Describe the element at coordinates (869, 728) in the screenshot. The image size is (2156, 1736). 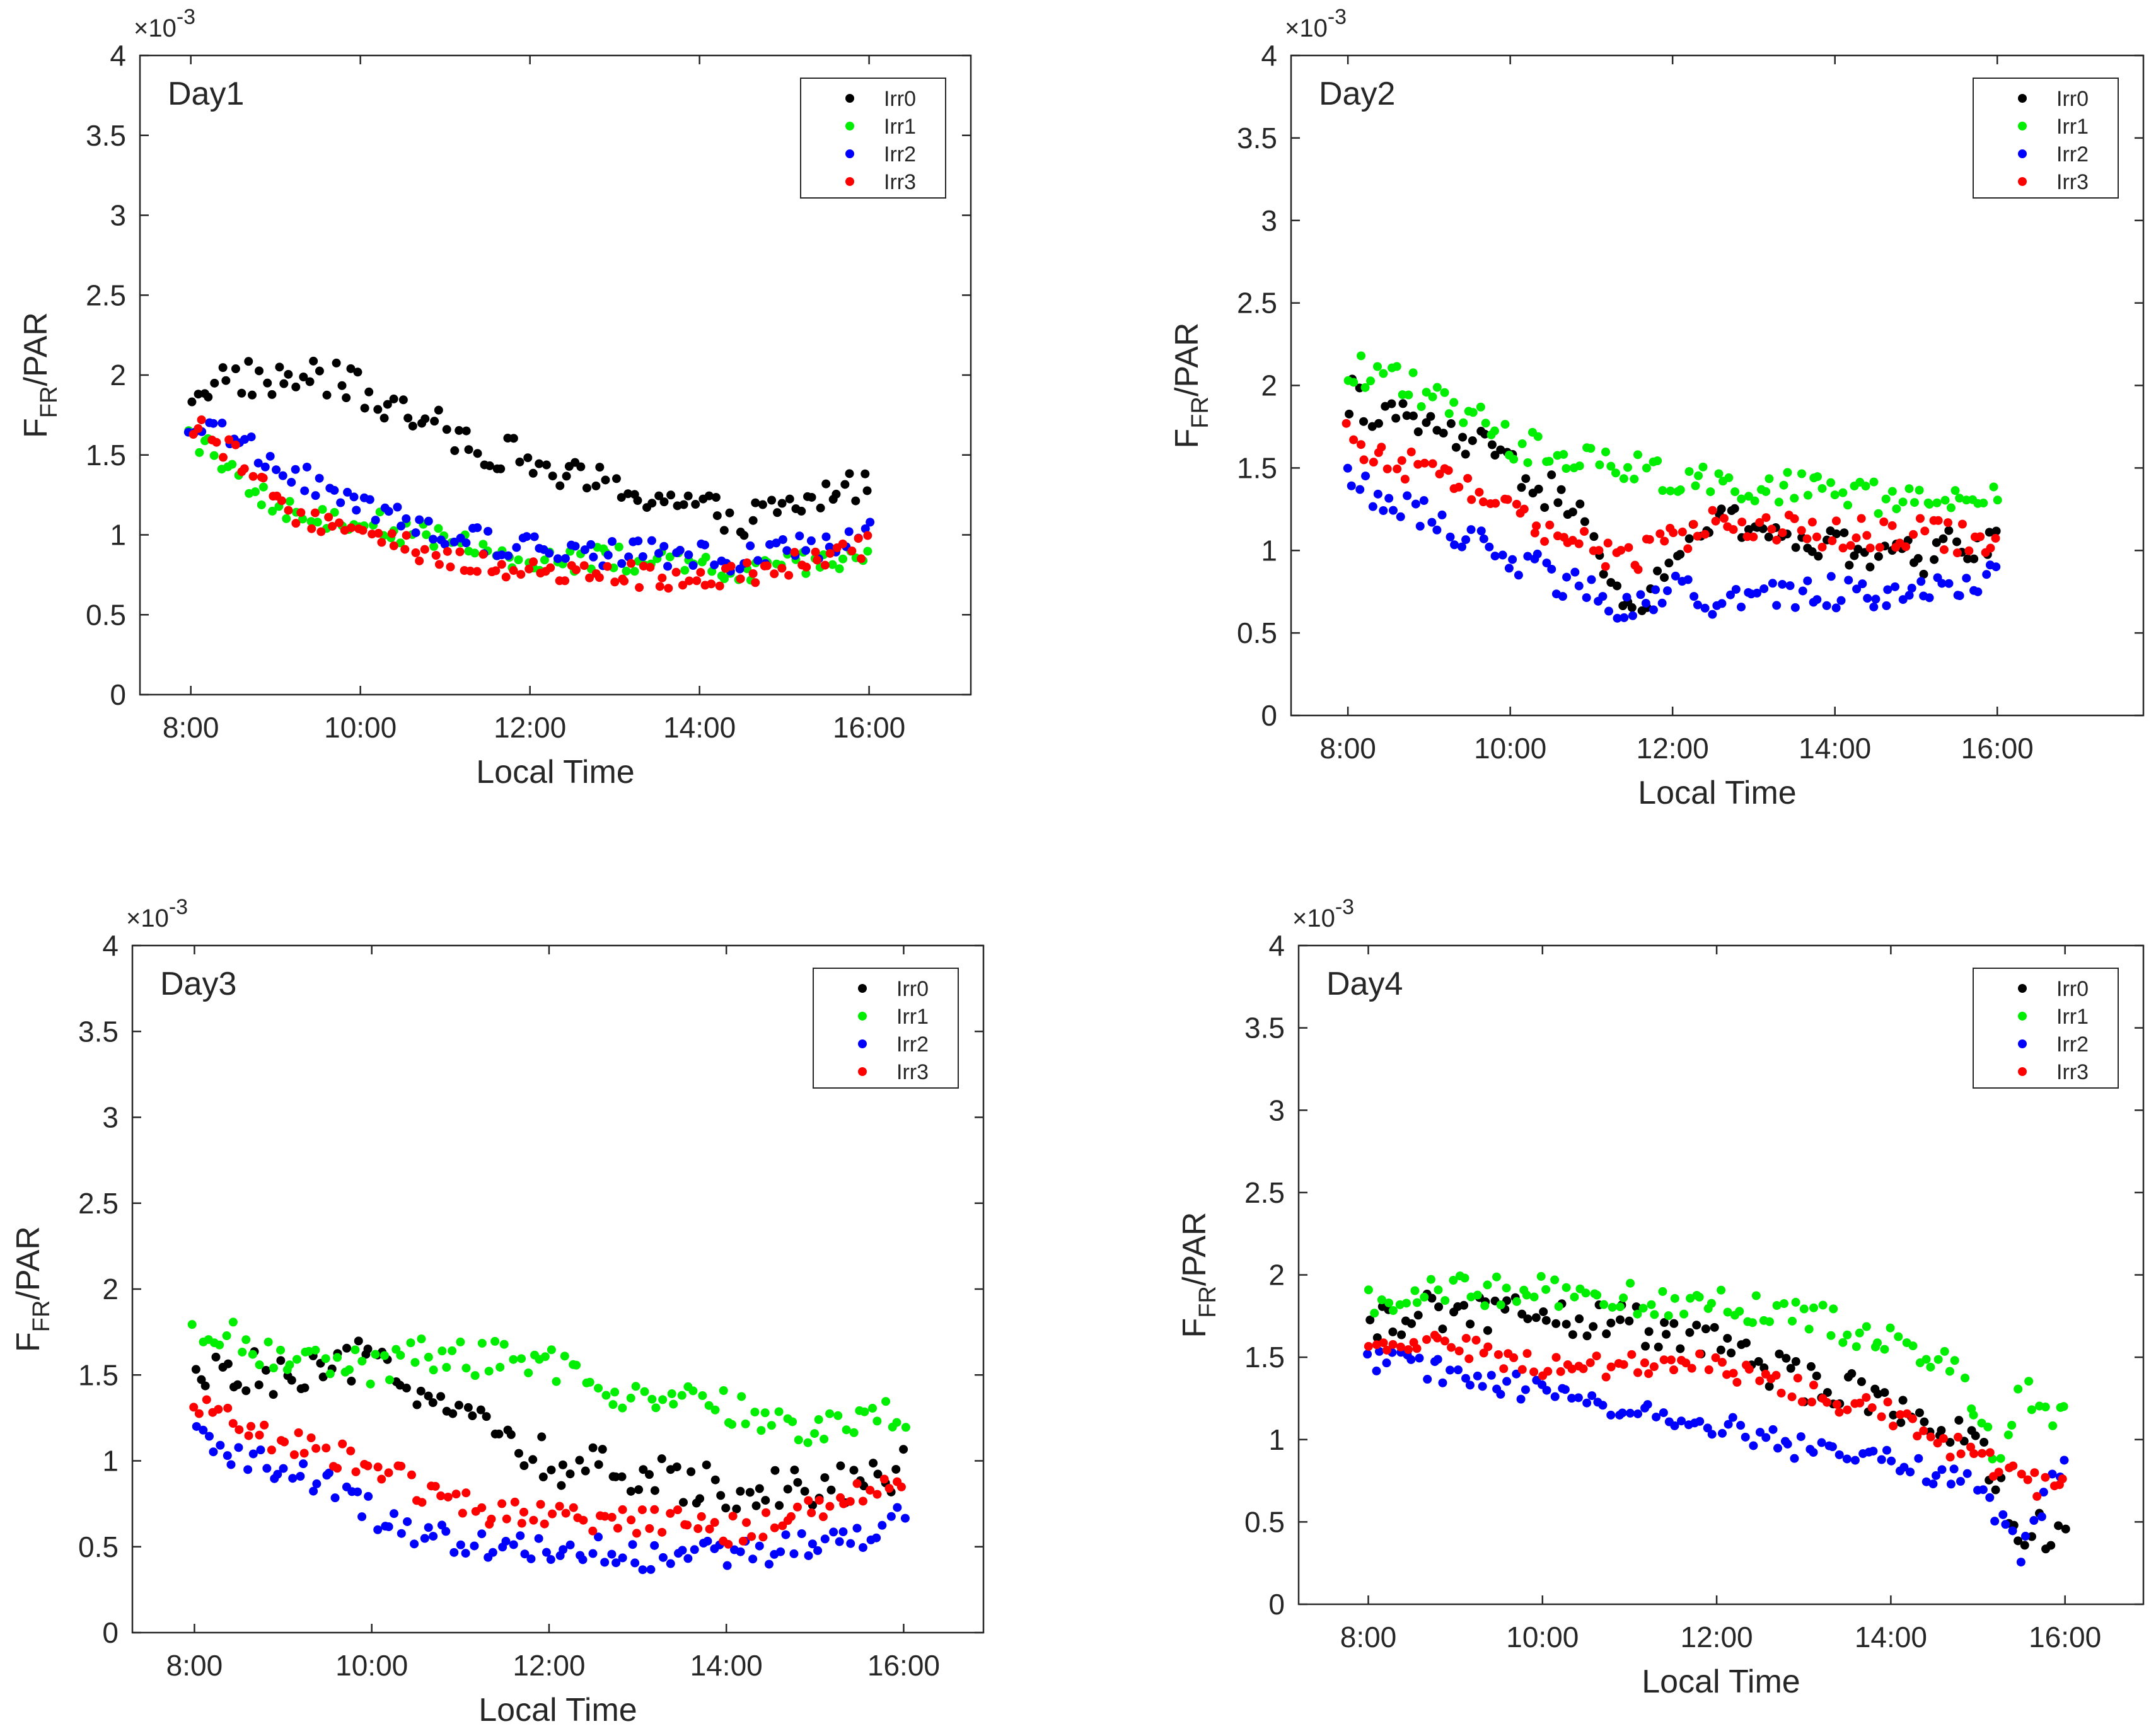
I see `x-tick-label: 16:00` at that location.